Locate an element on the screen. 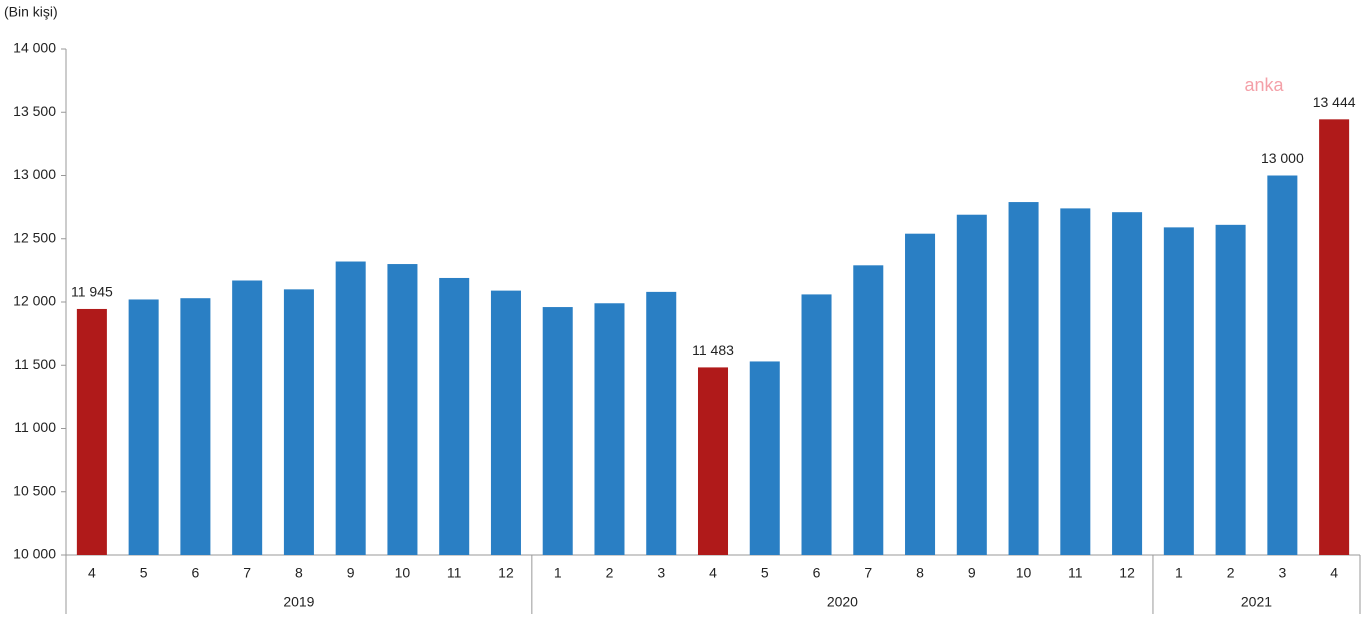 The width and height of the screenshot is (1368, 622). value-label: 13 000 is located at coordinates (1282, 158).